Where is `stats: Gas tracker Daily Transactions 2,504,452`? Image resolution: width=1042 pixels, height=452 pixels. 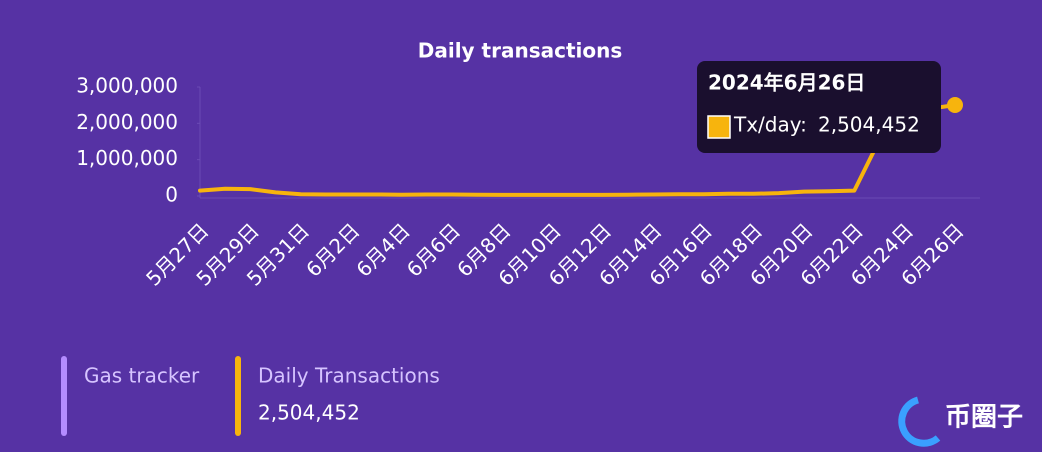 stats: Gas tracker Daily Transactions 2,504,452 is located at coordinates (250, 396).